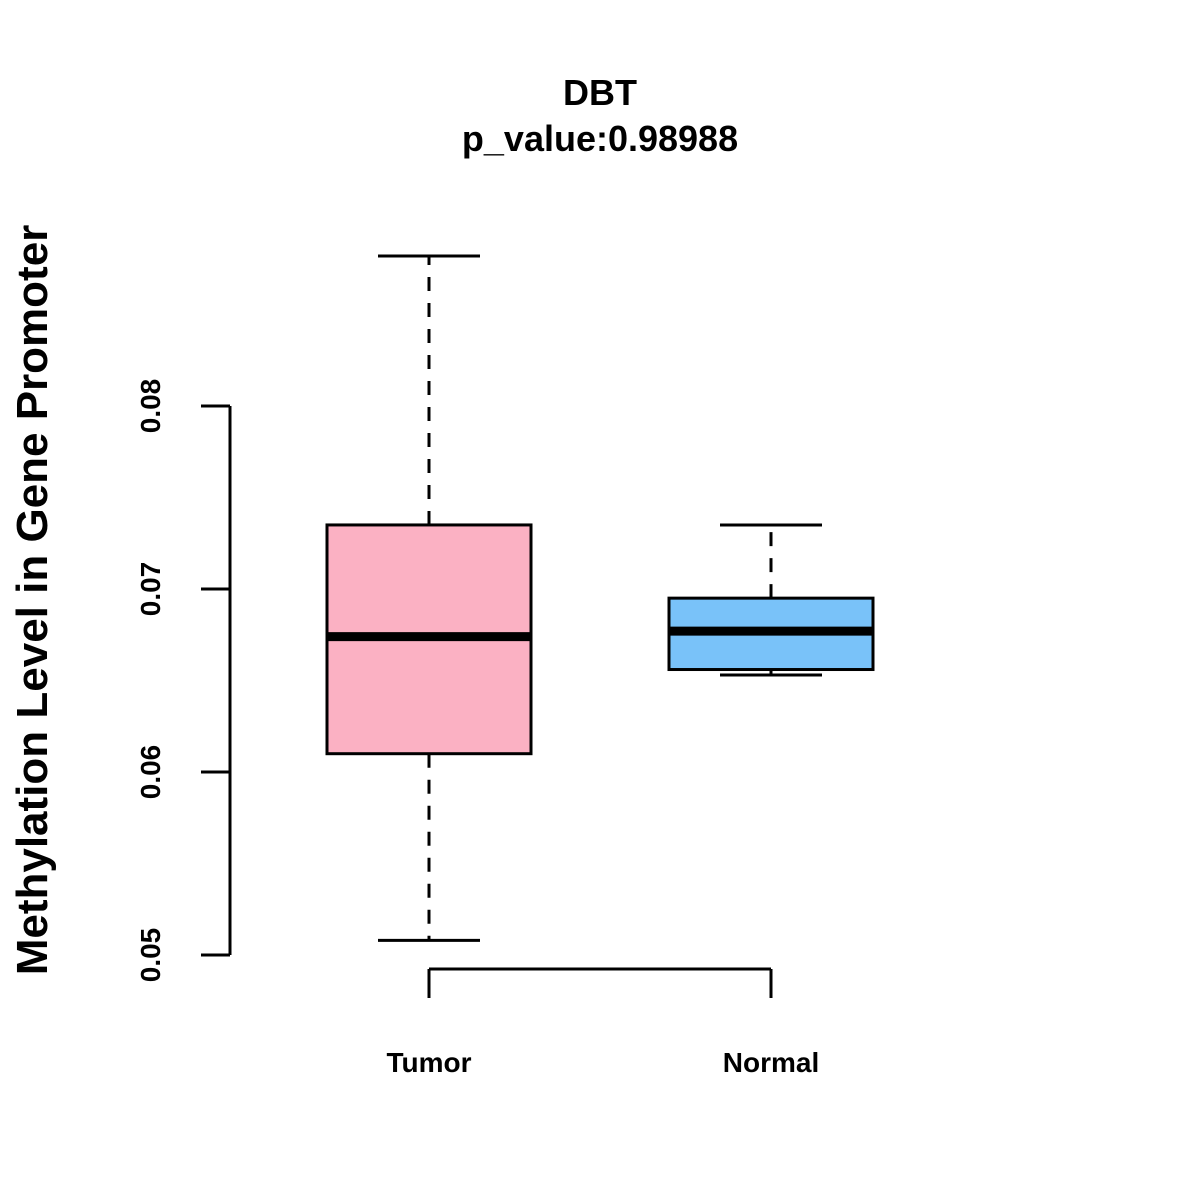  I want to click on y-tick-label: 0.07, so click(150, 589).